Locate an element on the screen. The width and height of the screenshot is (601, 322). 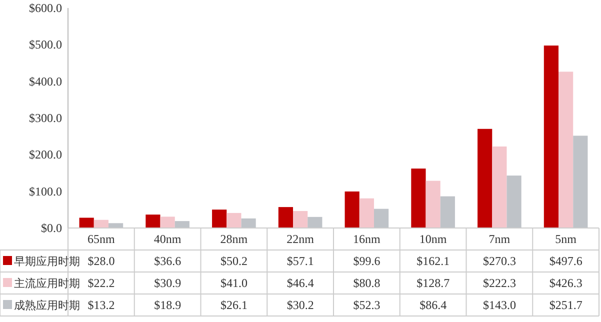
data-label: $52.3 is located at coordinates (366, 305).